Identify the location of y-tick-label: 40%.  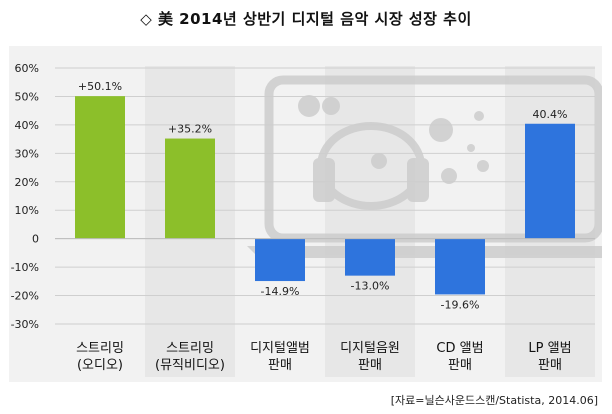
(27, 125).